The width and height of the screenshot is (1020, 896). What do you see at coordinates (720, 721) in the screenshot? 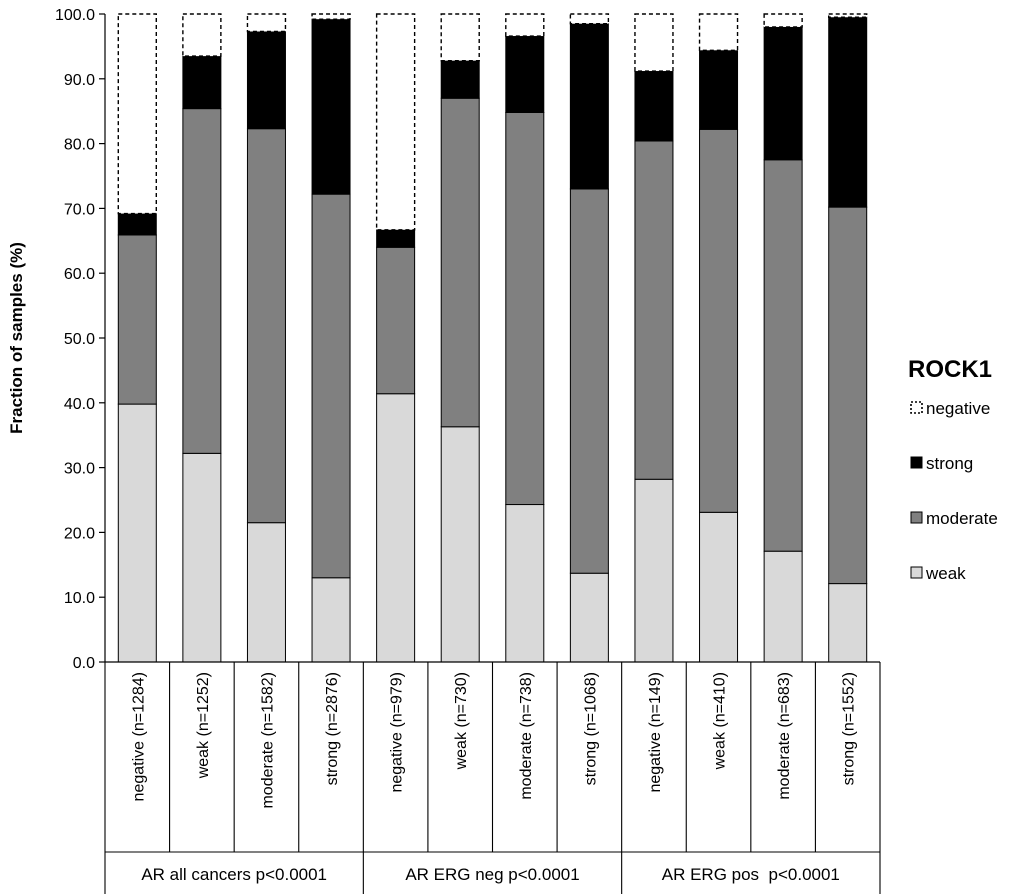
I see `x-tick-label: weak (n=410)` at bounding box center [720, 721].